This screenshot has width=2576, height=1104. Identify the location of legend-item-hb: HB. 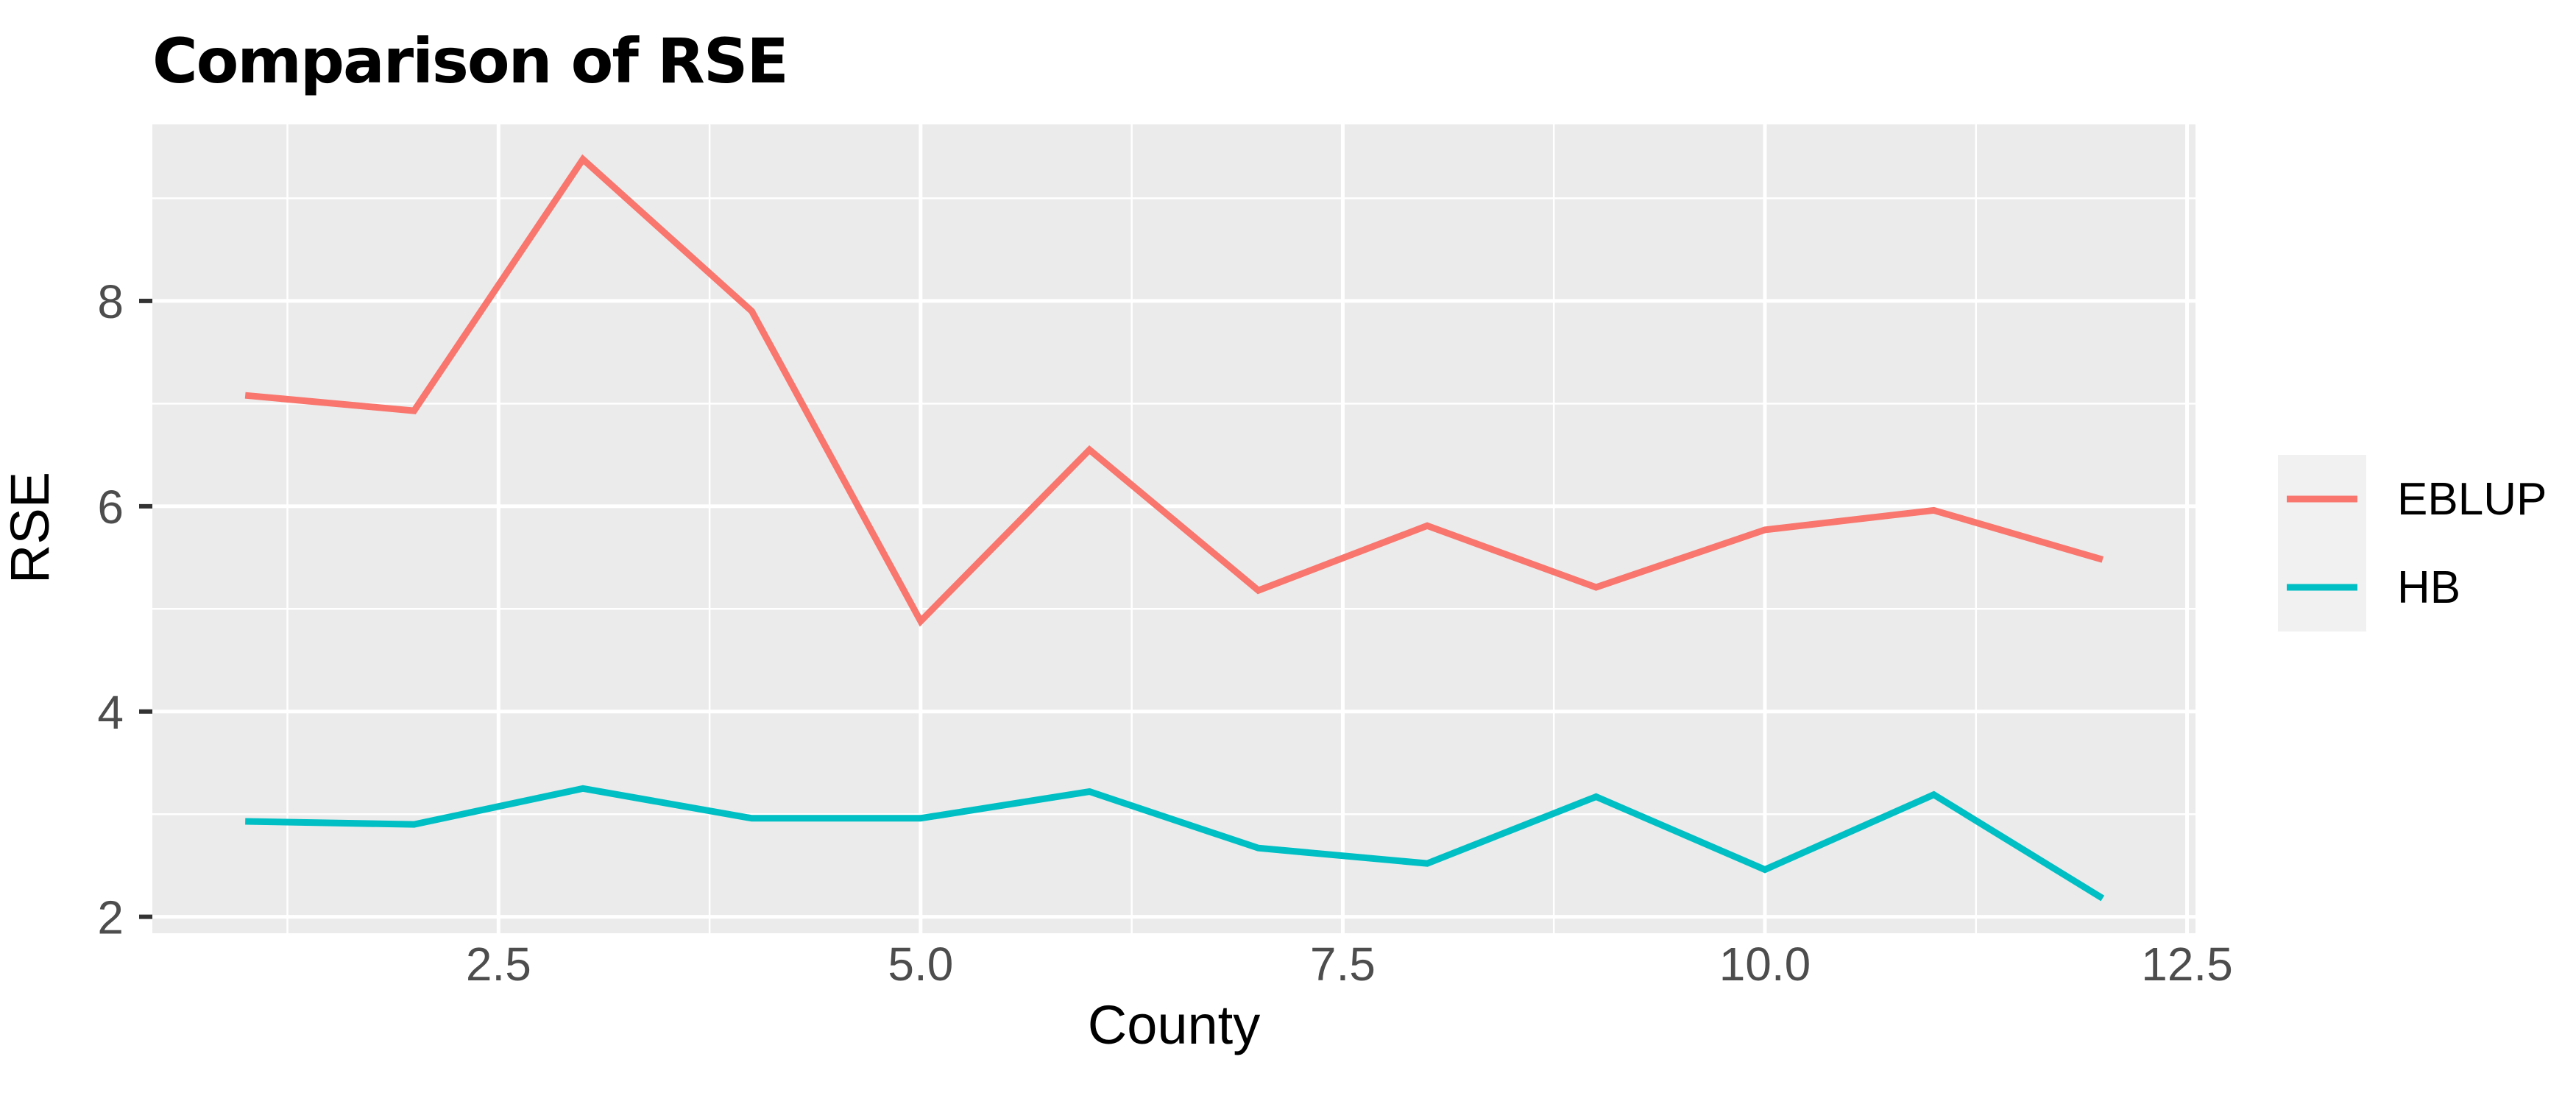
(2412, 587).